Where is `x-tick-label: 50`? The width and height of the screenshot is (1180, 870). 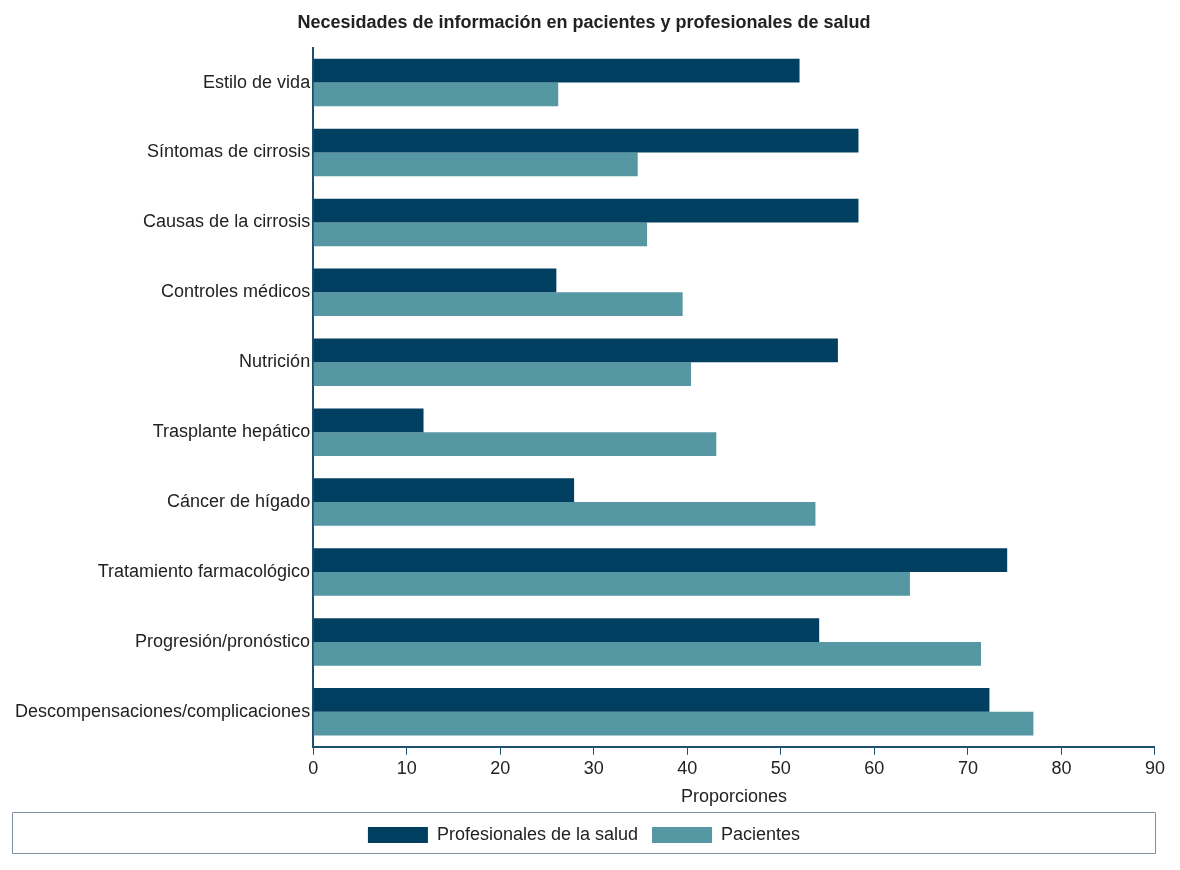
x-tick-label: 50 is located at coordinates (780, 767).